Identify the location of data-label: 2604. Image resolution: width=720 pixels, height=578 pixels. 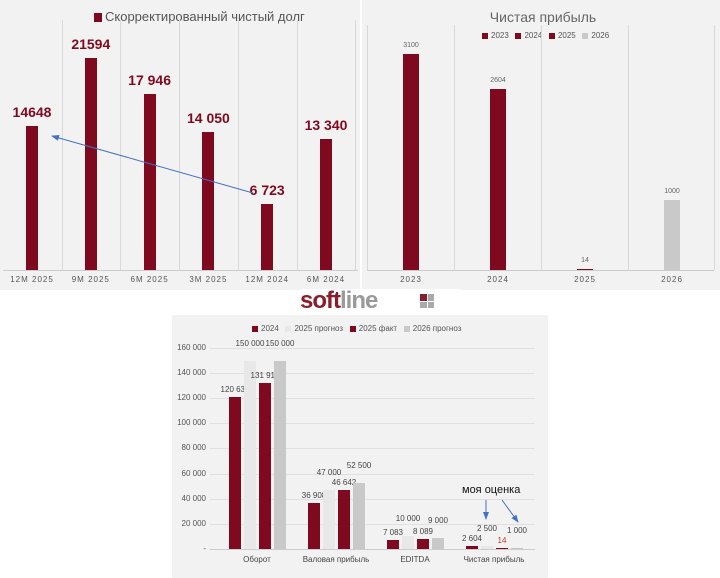
(498, 80).